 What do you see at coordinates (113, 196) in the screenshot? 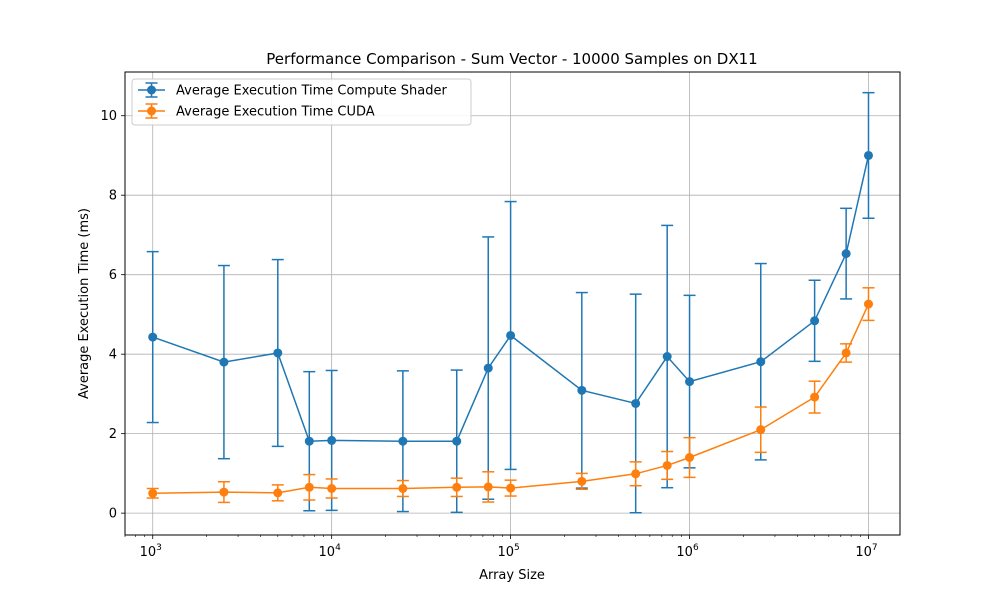
I see `y-tick-label-4: 8` at bounding box center [113, 196].